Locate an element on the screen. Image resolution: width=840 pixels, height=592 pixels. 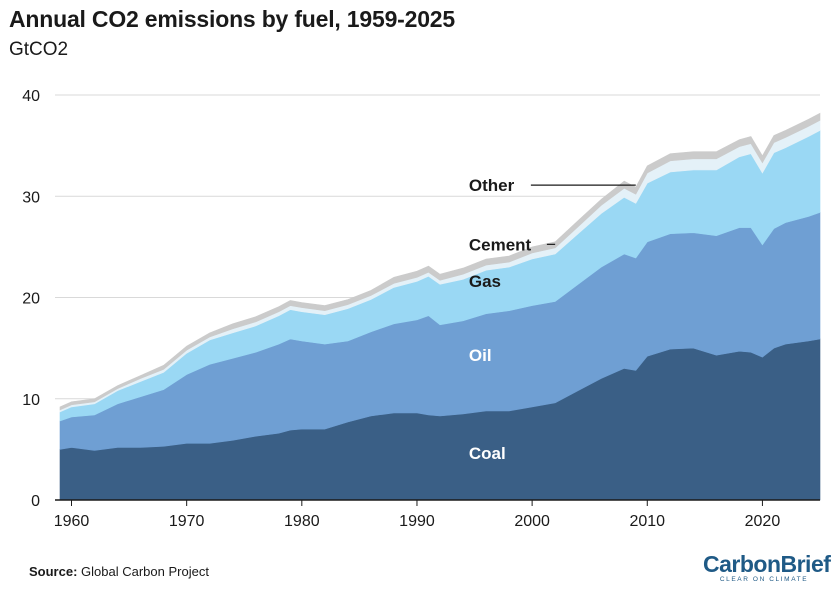
x-tick-label: 1990 is located at coordinates (417, 521).